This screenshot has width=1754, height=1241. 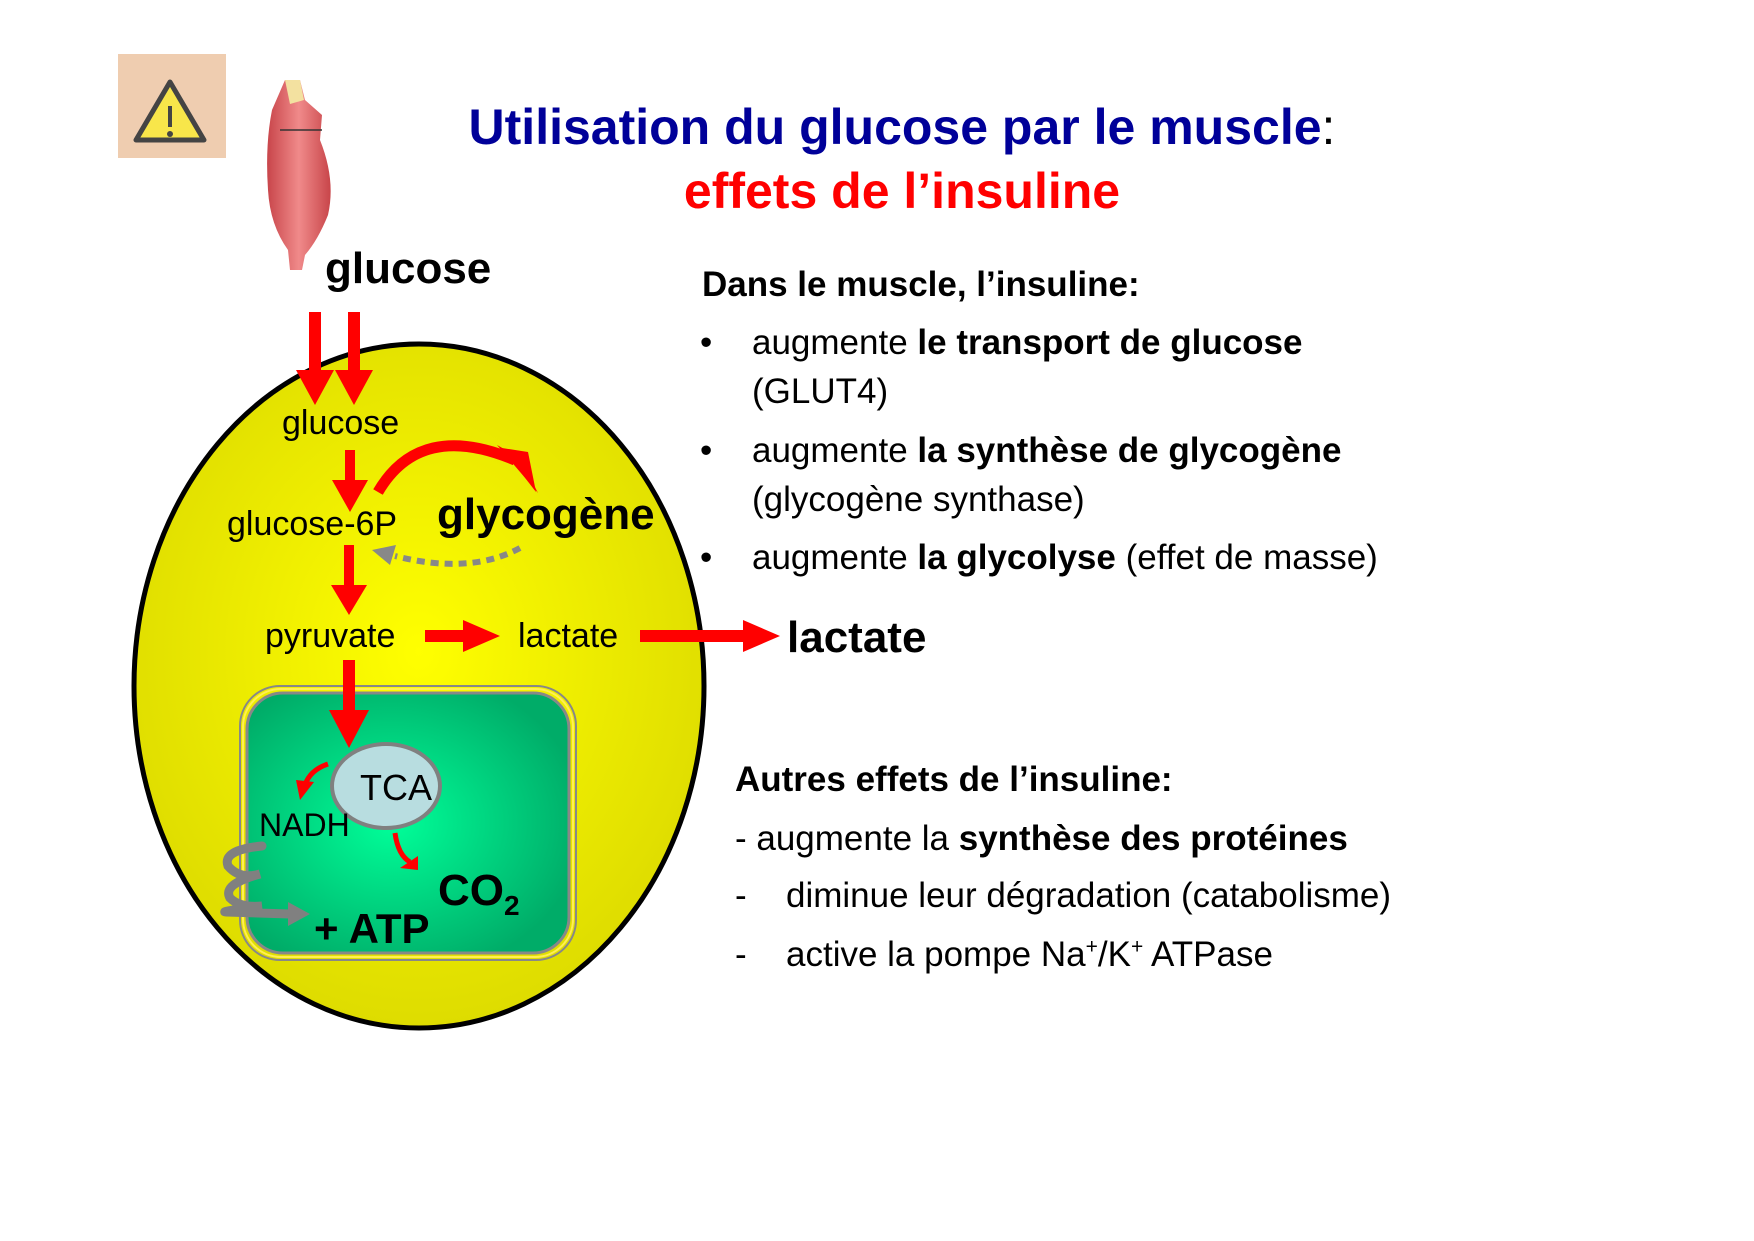 What do you see at coordinates (546, 514) in the screenshot?
I see `label-glycogene: glycogène` at bounding box center [546, 514].